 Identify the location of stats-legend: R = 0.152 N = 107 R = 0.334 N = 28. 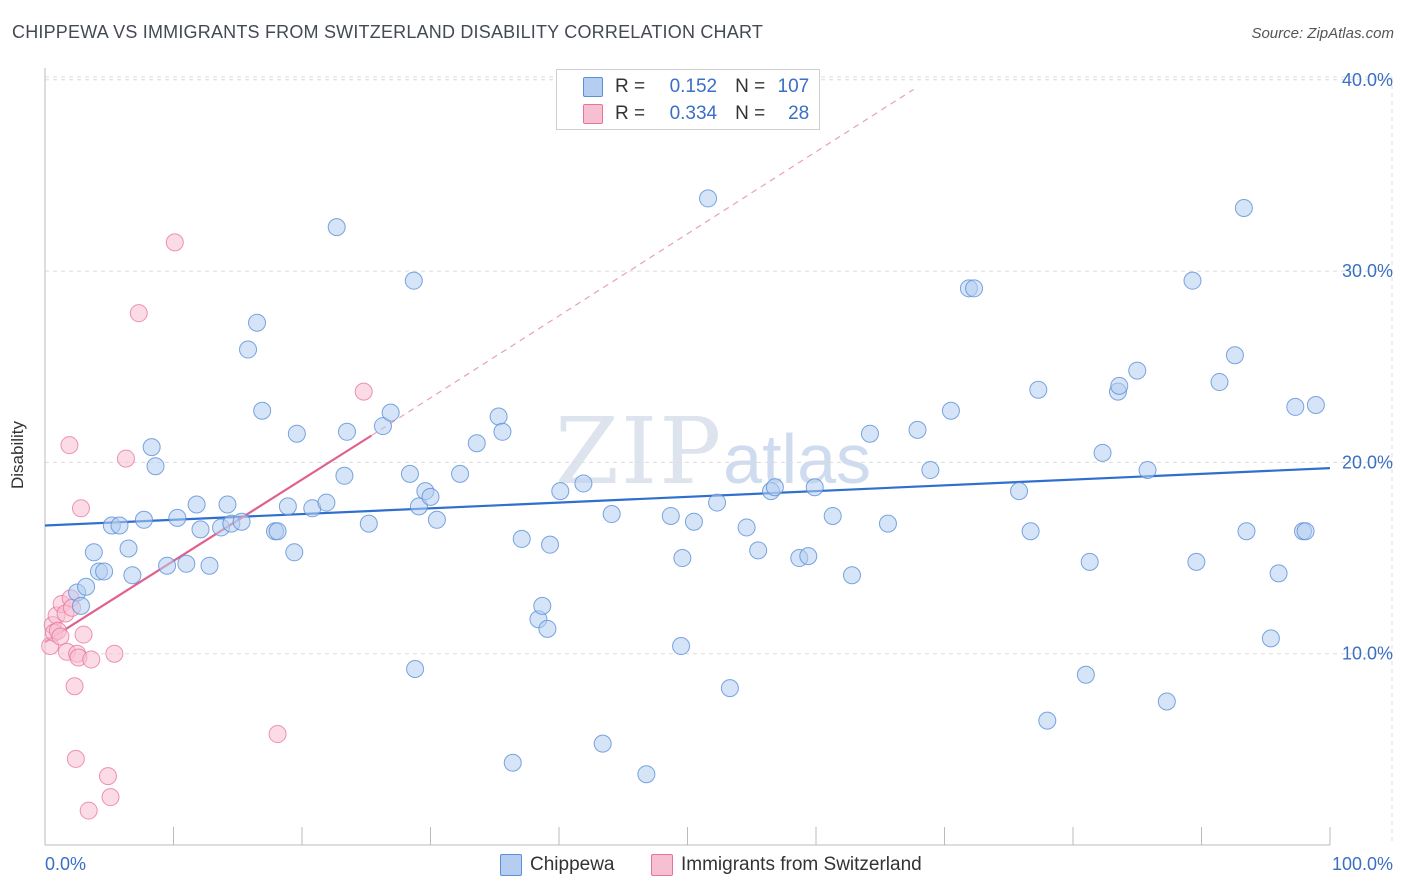
(688, 99).